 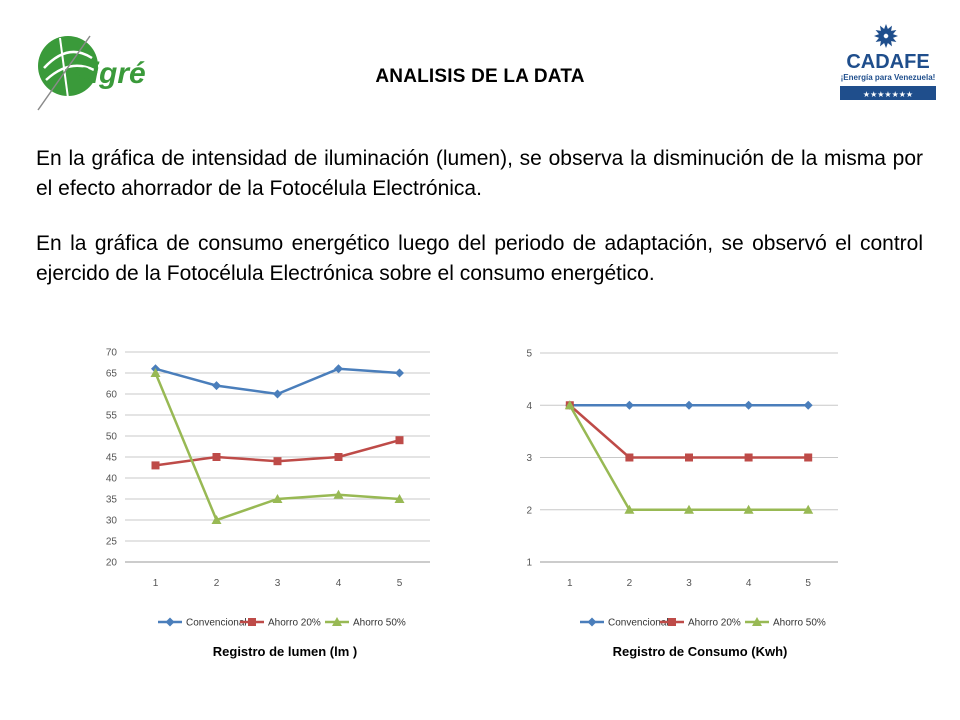 What do you see at coordinates (888, 77) in the screenshot?
I see `cadafe-tagline: ¡Energía para Venezuela!` at bounding box center [888, 77].